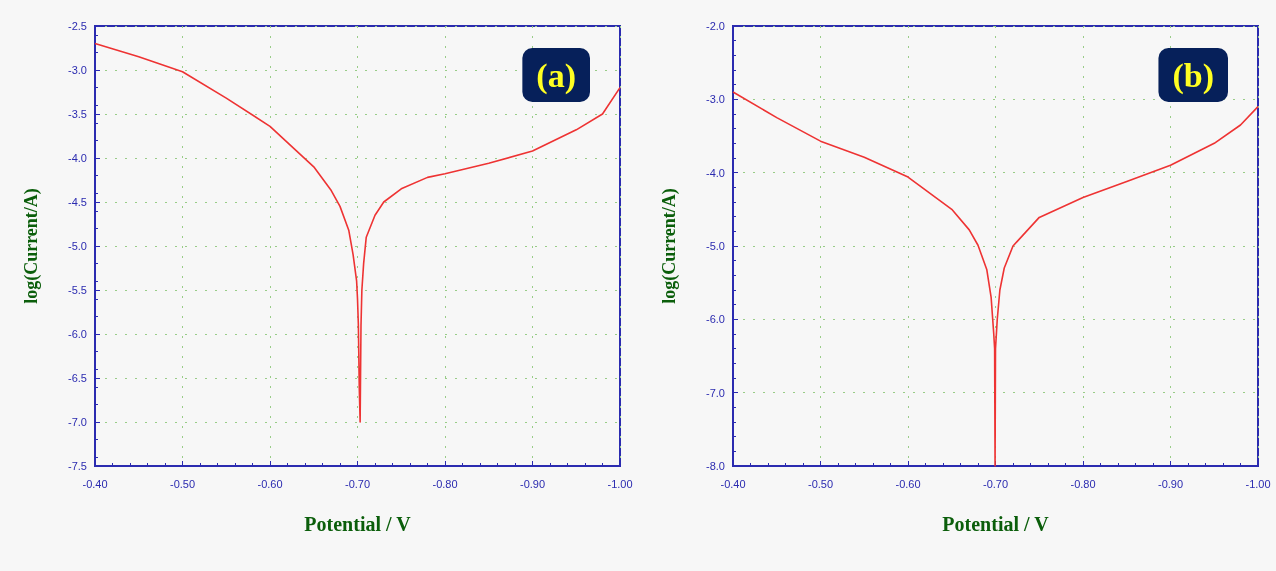  I want to click on y-tick-label: -7.5, so click(77, 466).